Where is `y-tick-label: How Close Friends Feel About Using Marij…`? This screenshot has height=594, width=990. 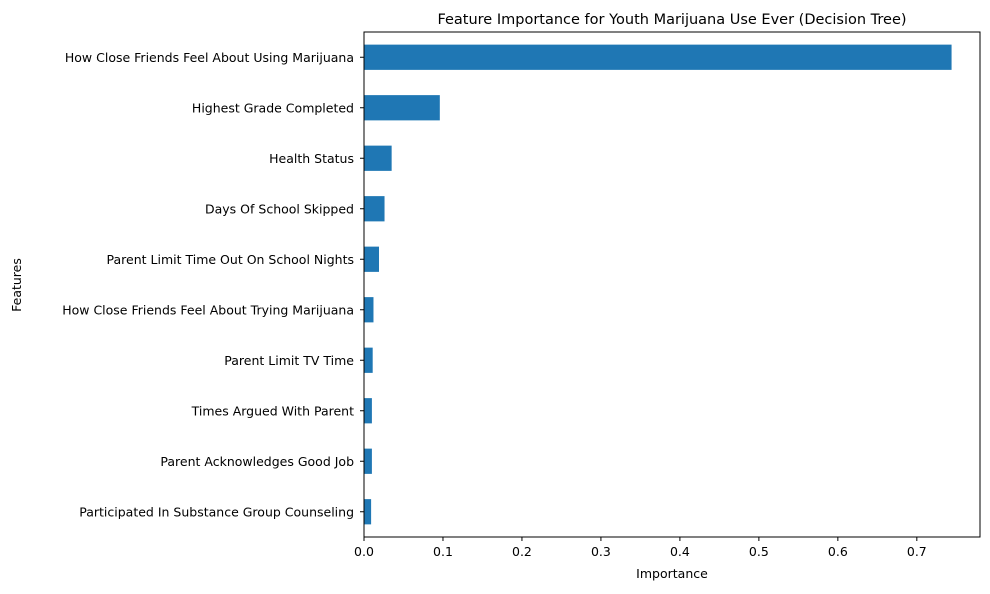 y-tick-label: How Close Friends Feel About Using Marij… is located at coordinates (209, 57).